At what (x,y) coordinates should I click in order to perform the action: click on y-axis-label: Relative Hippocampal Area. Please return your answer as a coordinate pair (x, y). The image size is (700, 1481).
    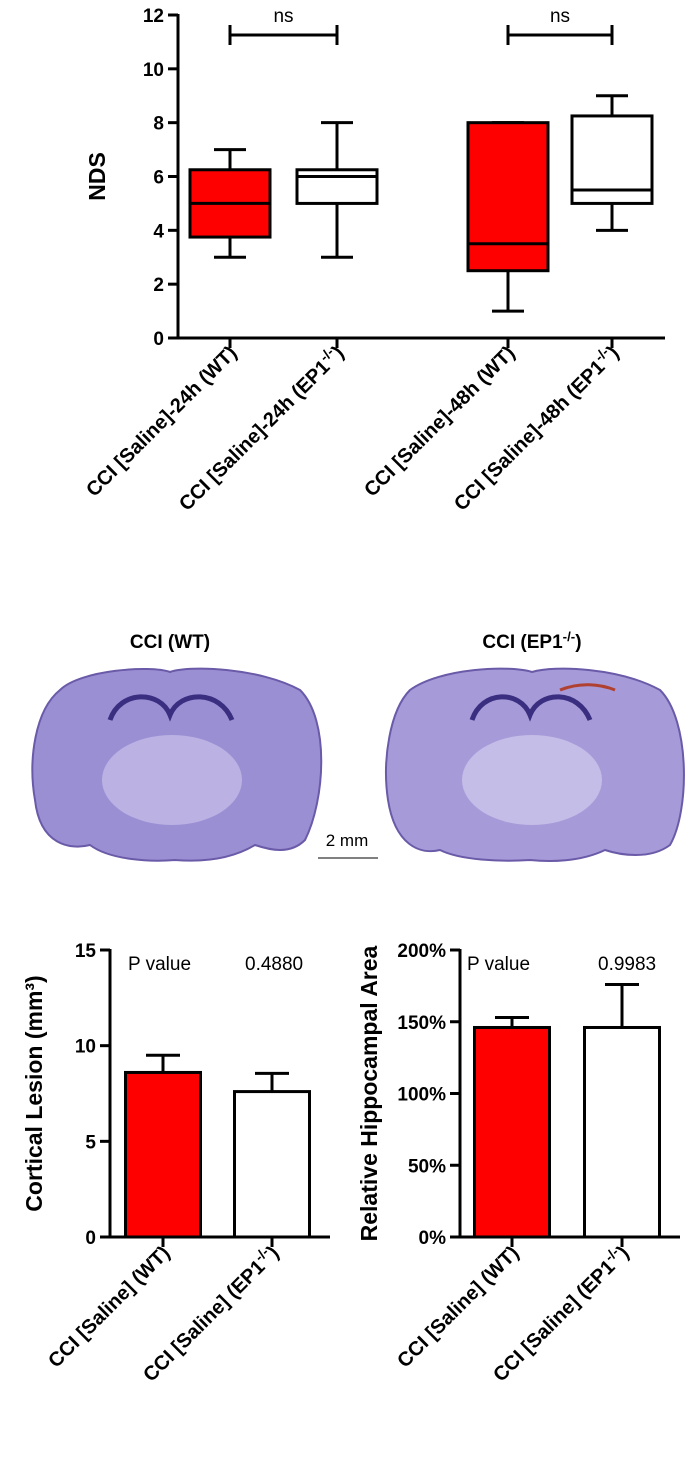
    Looking at the image, I should click on (369, 1093).